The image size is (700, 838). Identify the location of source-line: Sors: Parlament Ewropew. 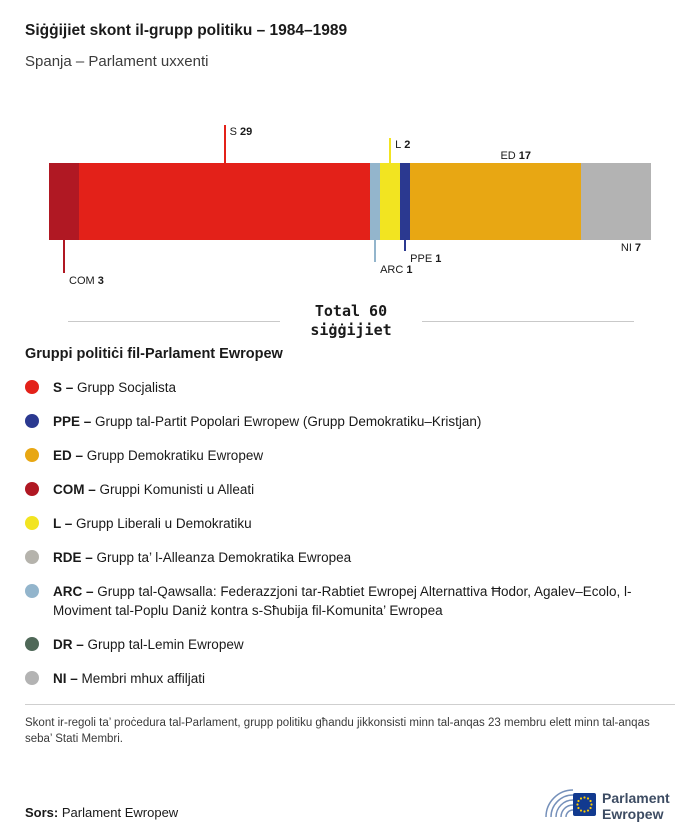
(101, 814).